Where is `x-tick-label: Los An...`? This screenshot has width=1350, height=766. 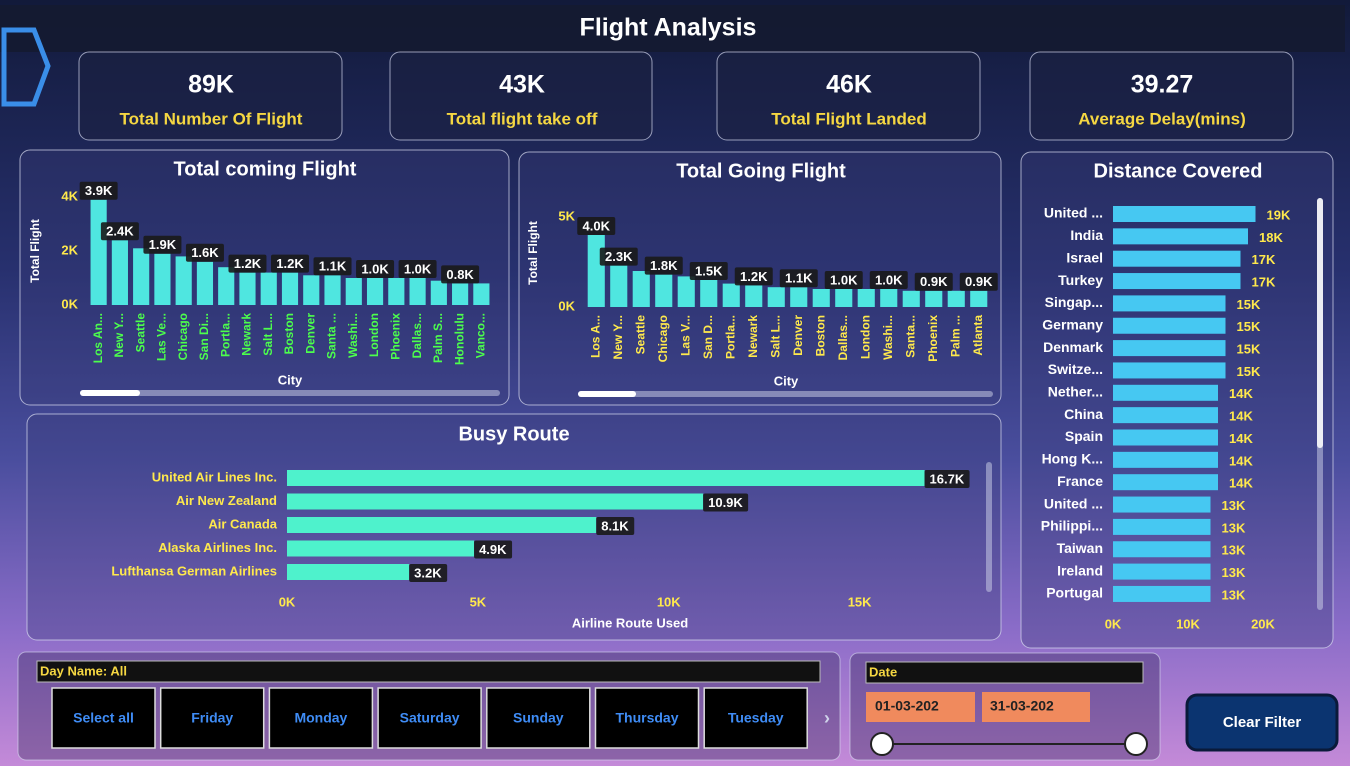
x-tick-label: Los An... is located at coordinates (98, 338).